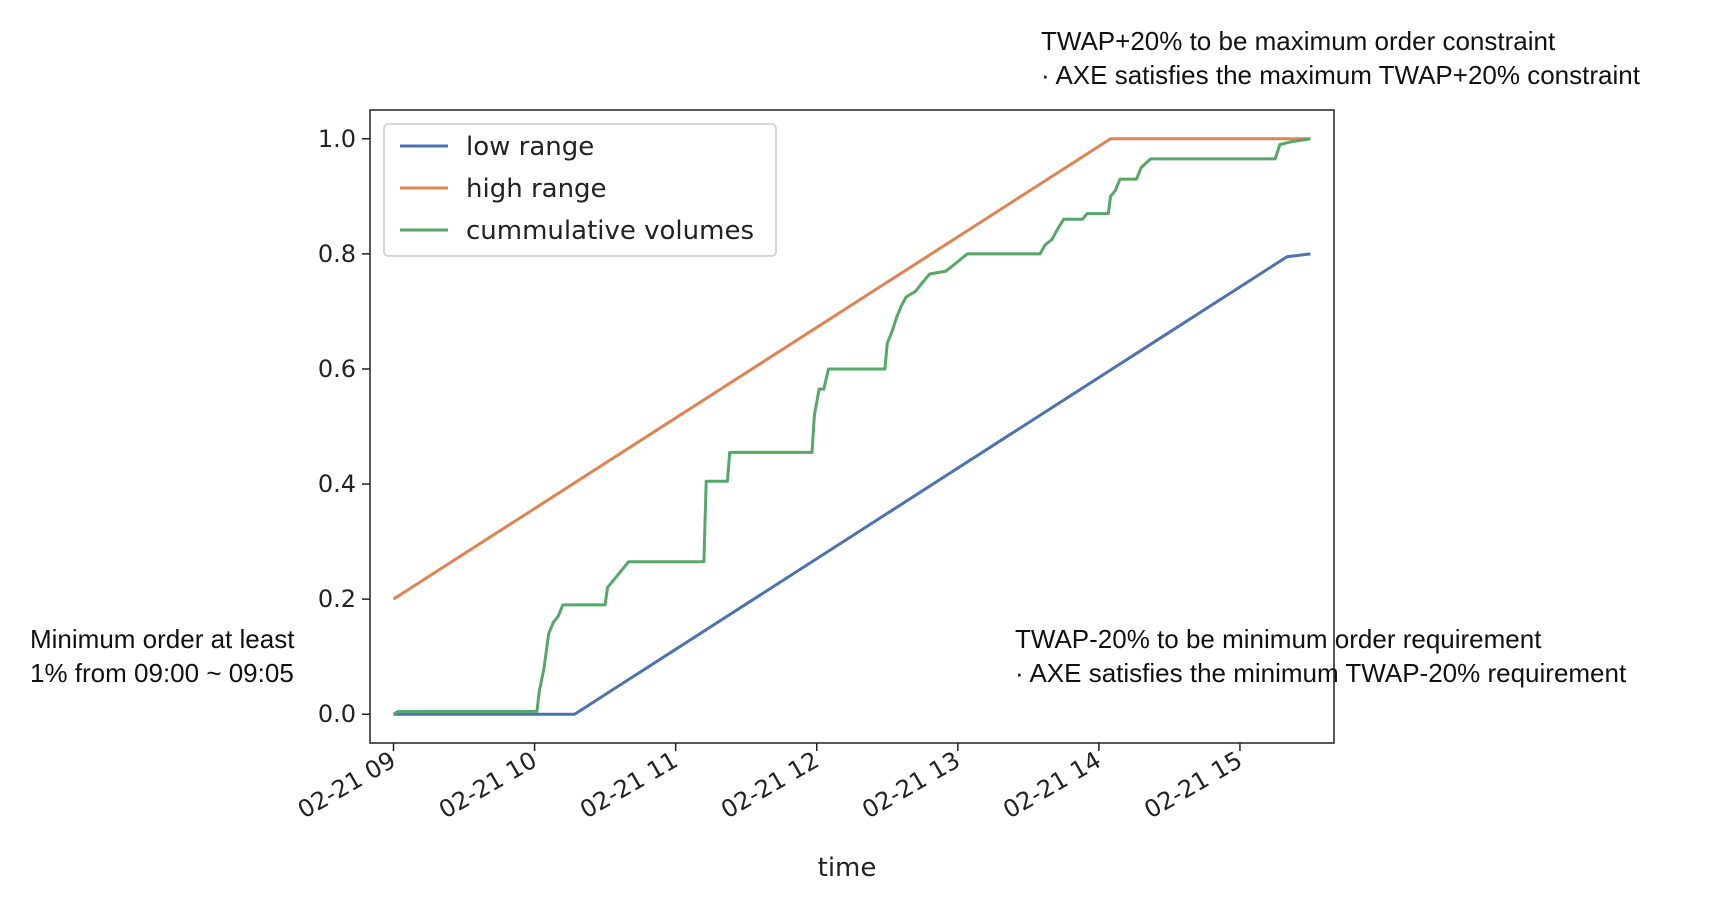  Describe the element at coordinates (847, 868) in the screenshot. I see `x-axis-title: time` at that location.